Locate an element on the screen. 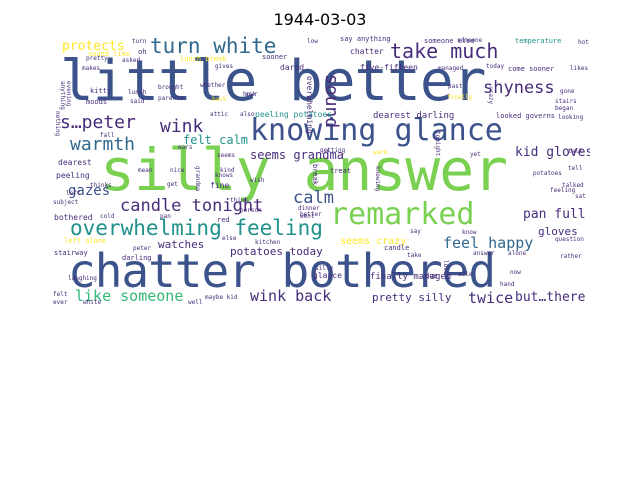  word-cloud-word: nice is located at coordinates (177, 170).